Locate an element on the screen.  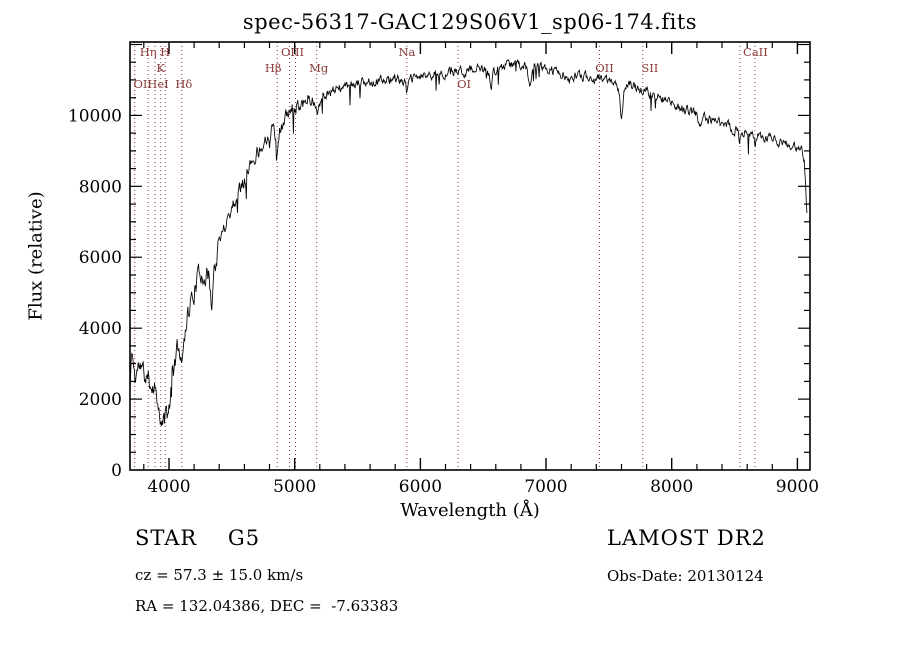
object-classification: STAR G5 is located at coordinates (198, 538).